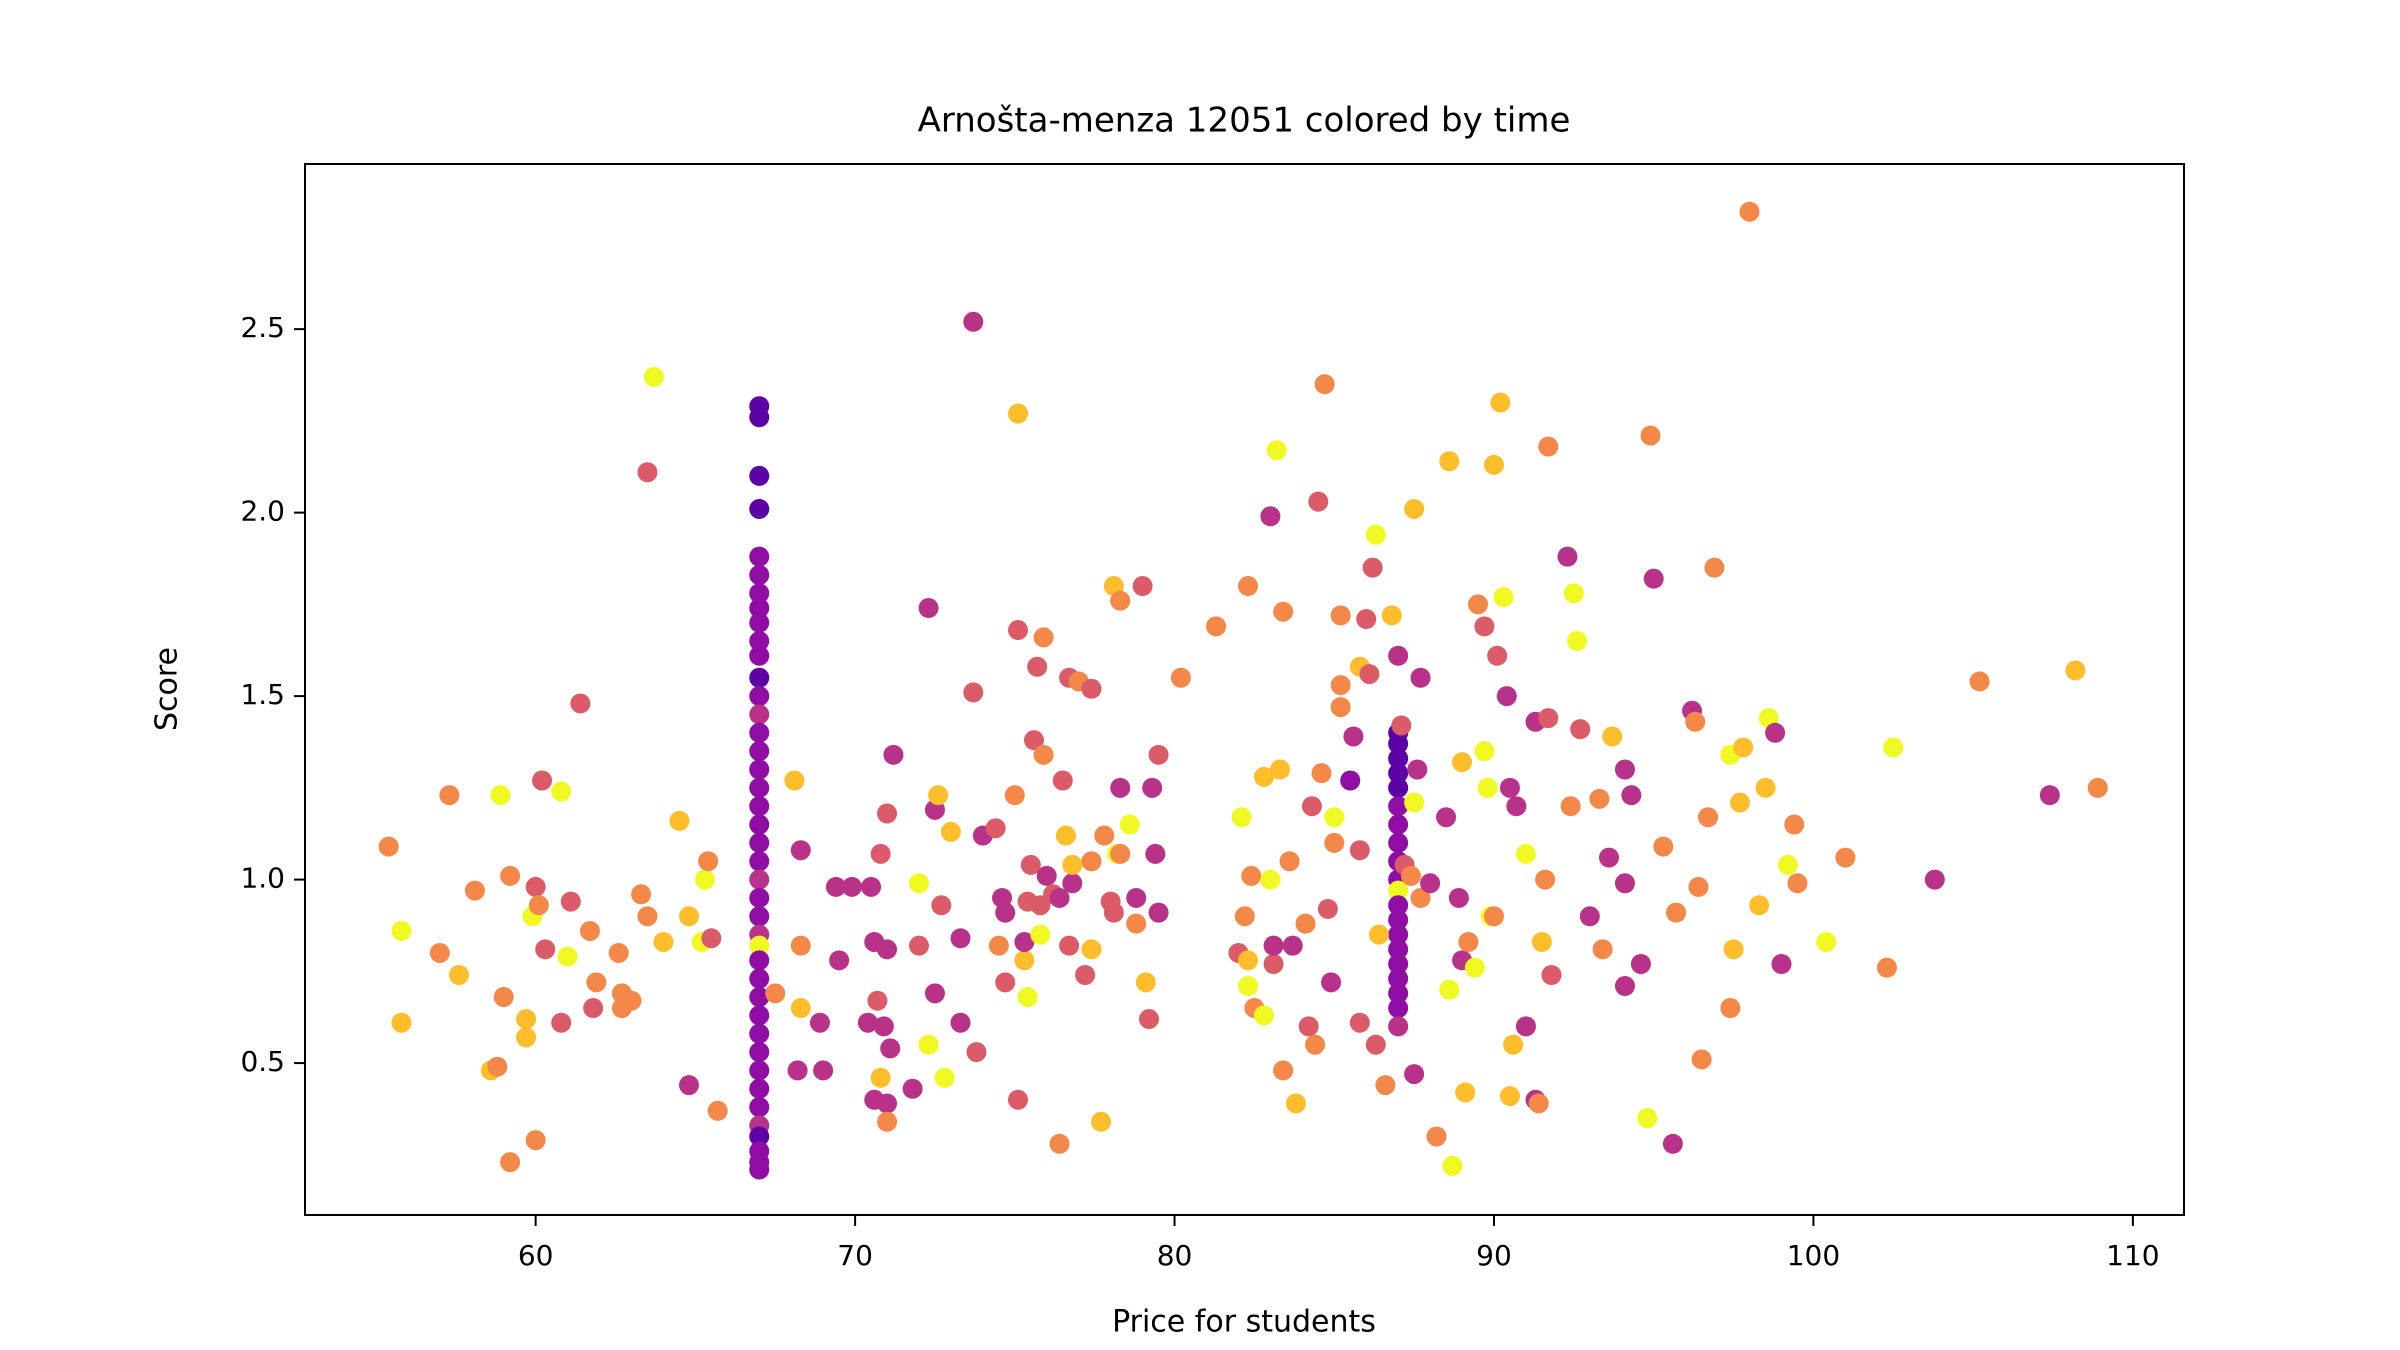  What do you see at coordinates (1494, 1255) in the screenshot?
I see `x-tick-label: 90` at bounding box center [1494, 1255].